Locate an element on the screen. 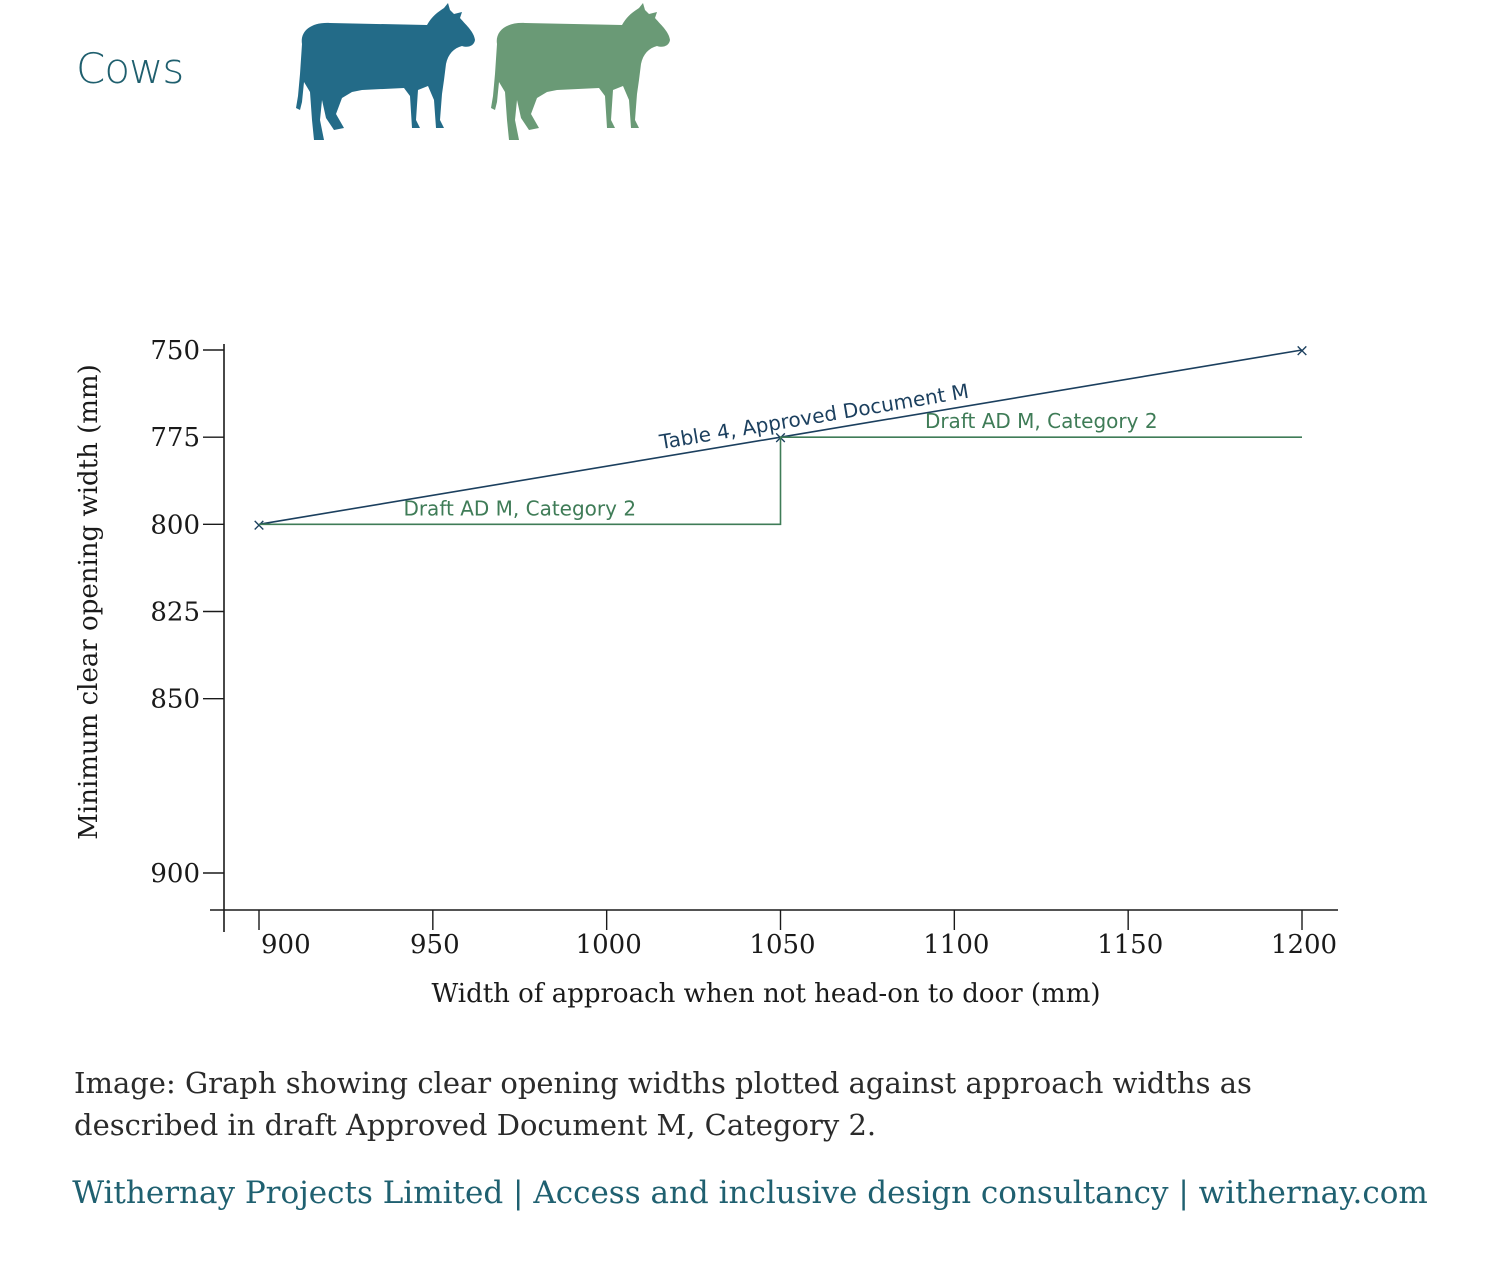 The width and height of the screenshot is (1500, 1266). x-axis-ticks: 900 950 1000 1050 1100 1150 1200 is located at coordinates (797, 935).